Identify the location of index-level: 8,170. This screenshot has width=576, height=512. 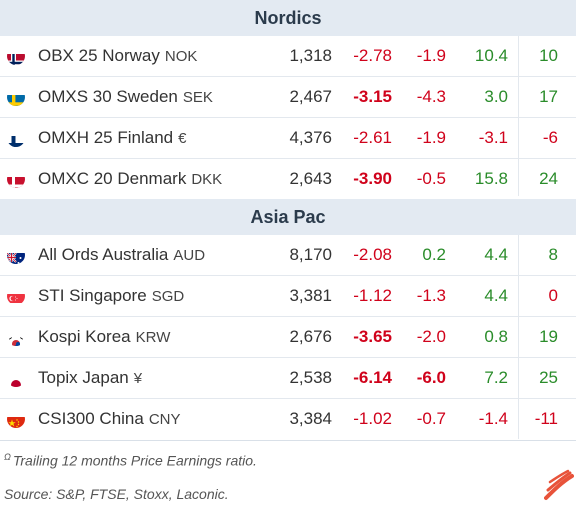
(310, 254).